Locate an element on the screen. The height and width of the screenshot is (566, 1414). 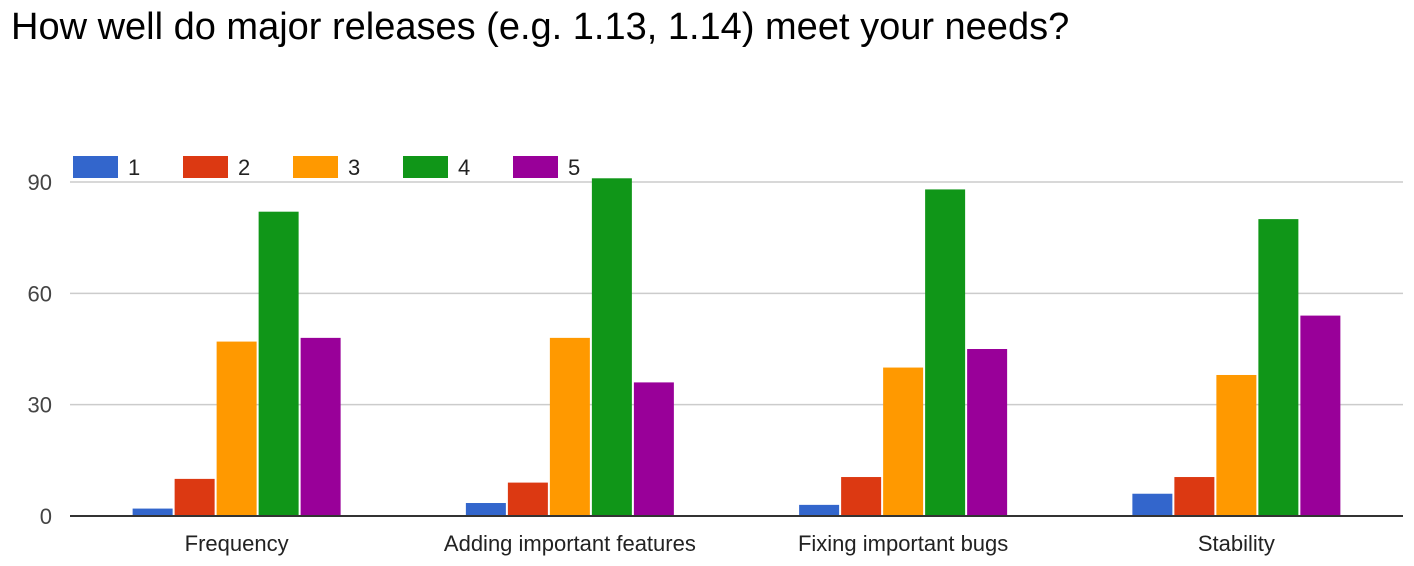
y-tick-label: 60 is located at coordinates (40, 293).